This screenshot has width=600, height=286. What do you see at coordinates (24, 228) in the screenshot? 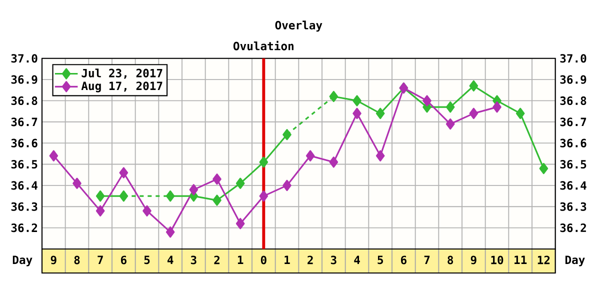
I see `y-tick-label: 36.2` at bounding box center [24, 228].